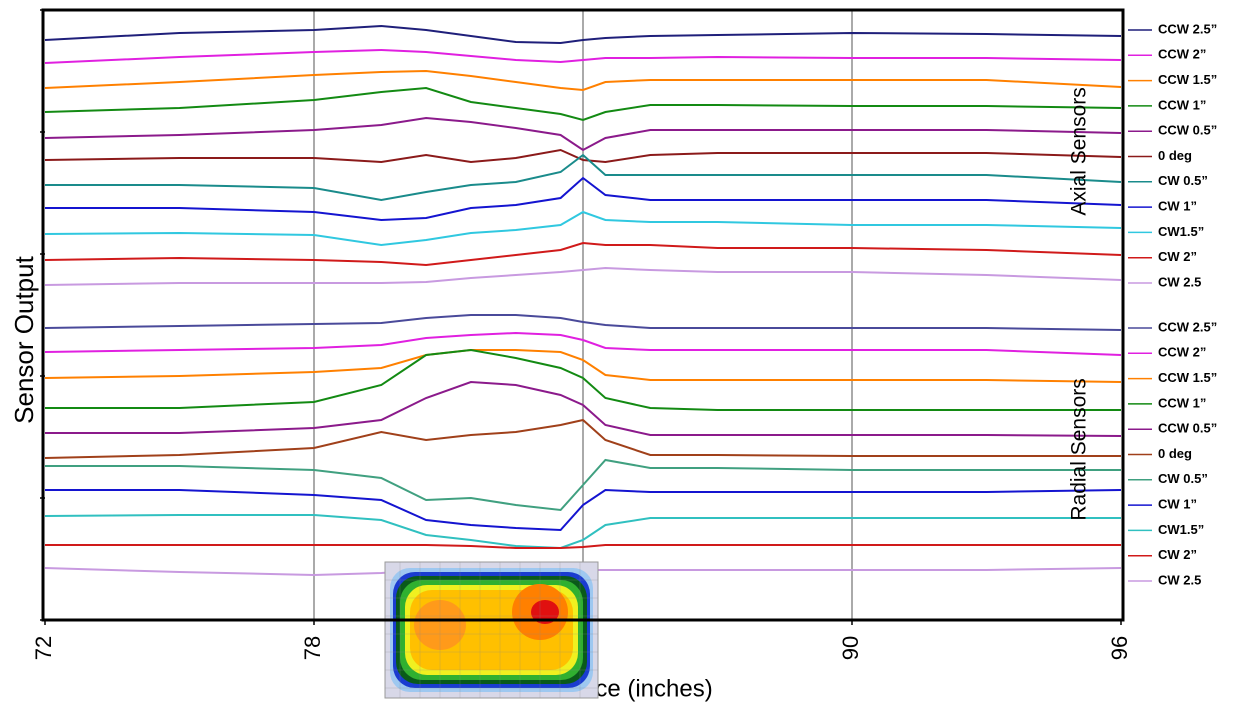 This screenshot has height=710, width=1241. Describe the element at coordinates (312, 648) in the screenshot. I see `x-tick-label: 78` at that location.